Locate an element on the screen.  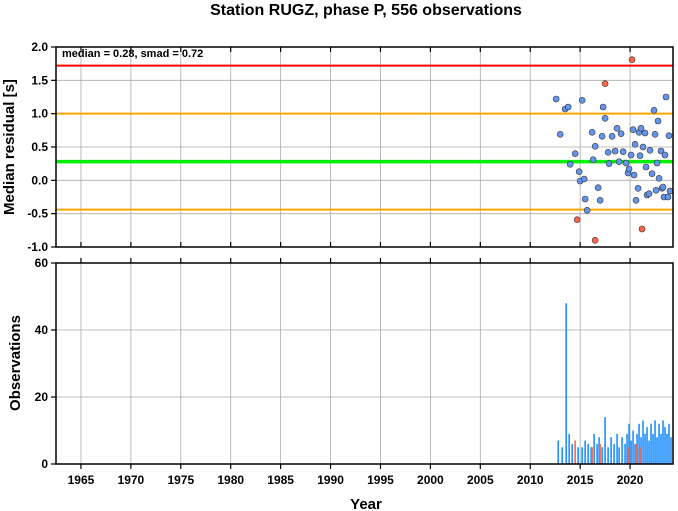
observations-y-tick-label: 20 is located at coordinates (42, 397).